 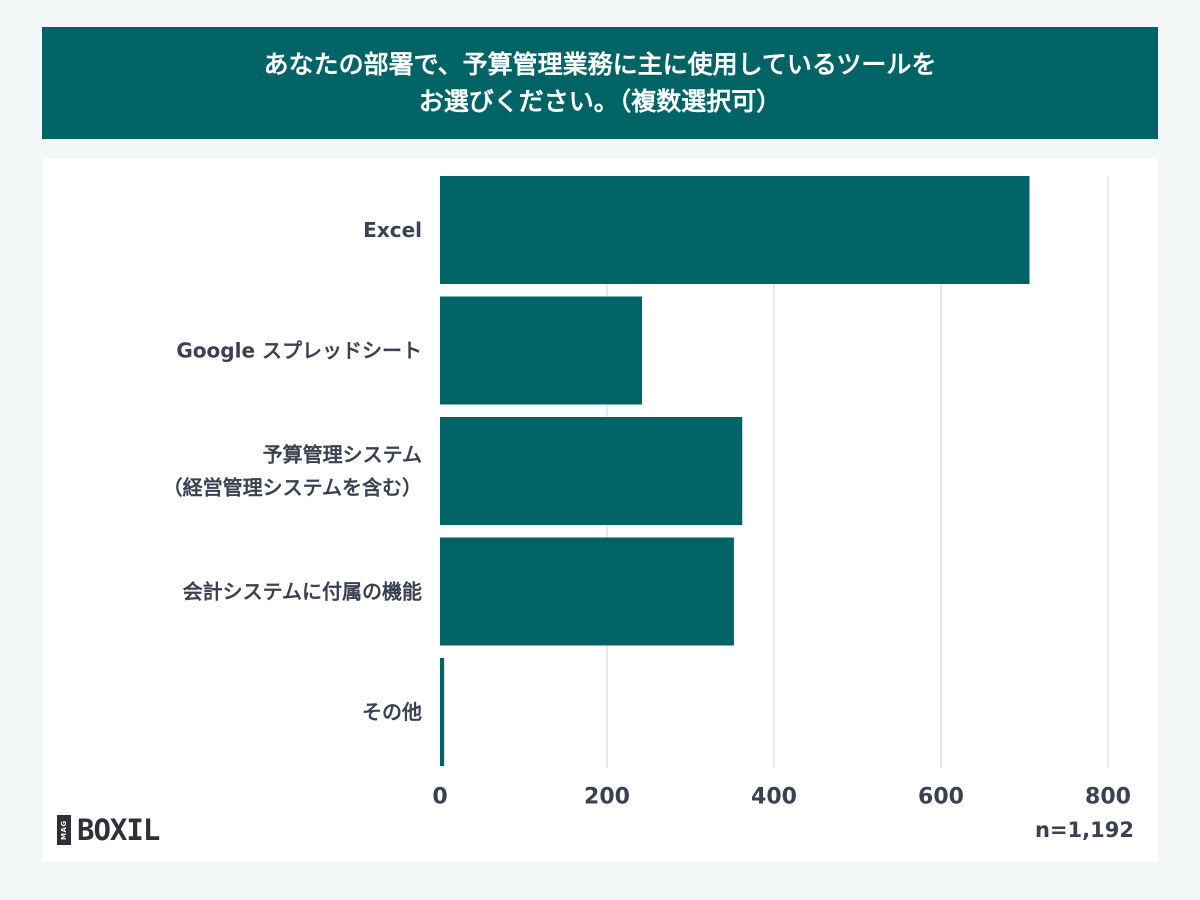 I want to click on category-label-1: Google スプレッドシート, so click(x=299, y=351).